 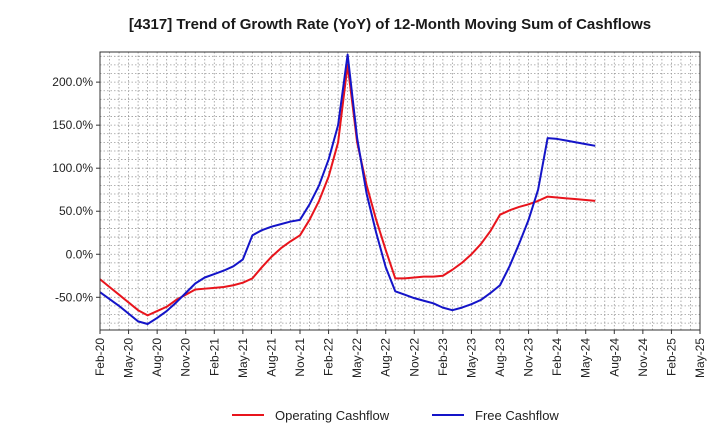 I want to click on x-tick-label: Feb-24, so click(x=557, y=357).